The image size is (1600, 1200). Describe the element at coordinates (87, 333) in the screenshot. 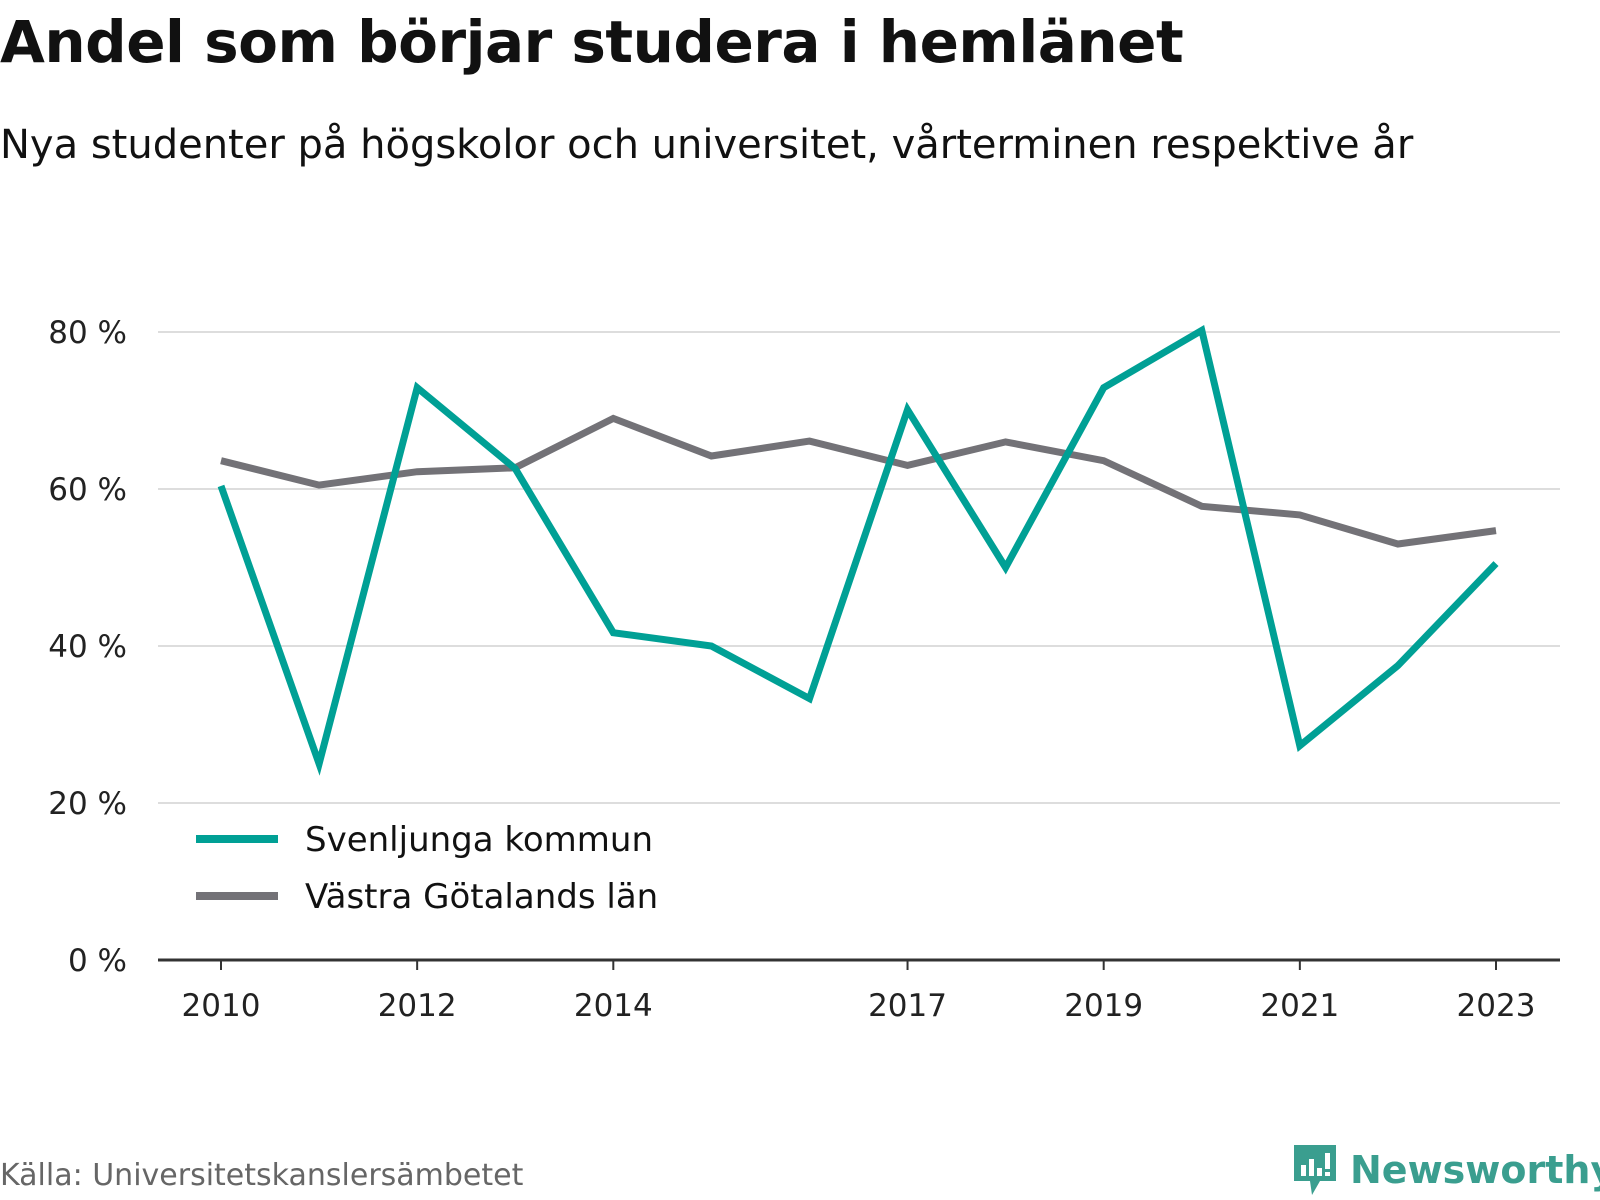

I see `y-tick-label: 80 %` at that location.